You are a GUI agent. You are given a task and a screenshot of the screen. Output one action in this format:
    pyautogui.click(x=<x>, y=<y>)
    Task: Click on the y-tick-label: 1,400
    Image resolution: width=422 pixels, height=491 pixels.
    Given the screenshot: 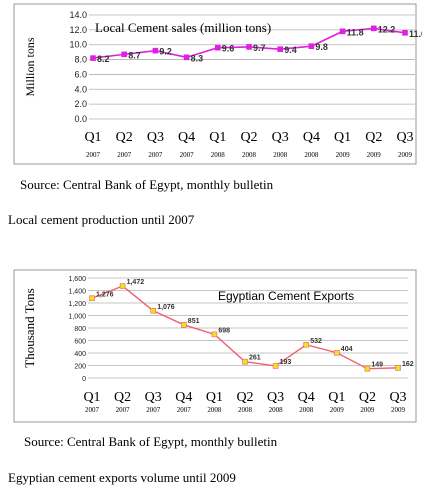 What is the action you would take?
    pyautogui.click(x=77, y=292)
    